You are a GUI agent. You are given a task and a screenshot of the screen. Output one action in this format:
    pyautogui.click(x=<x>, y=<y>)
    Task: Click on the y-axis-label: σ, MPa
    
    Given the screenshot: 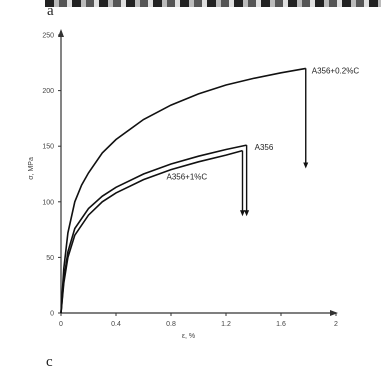 What is the action you would take?
    pyautogui.click(x=31, y=168)
    